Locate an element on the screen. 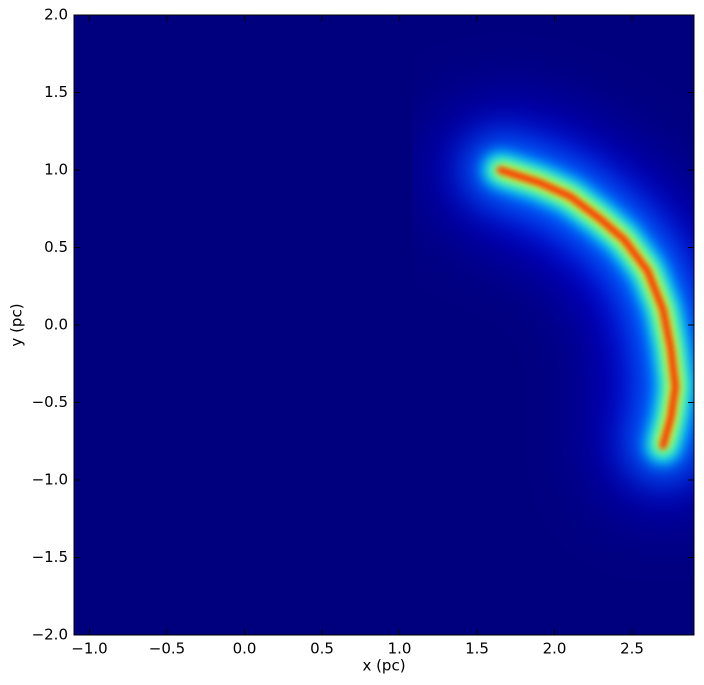 The width and height of the screenshot is (704, 685). y-tick-label: 0.0 is located at coordinates (56, 325).